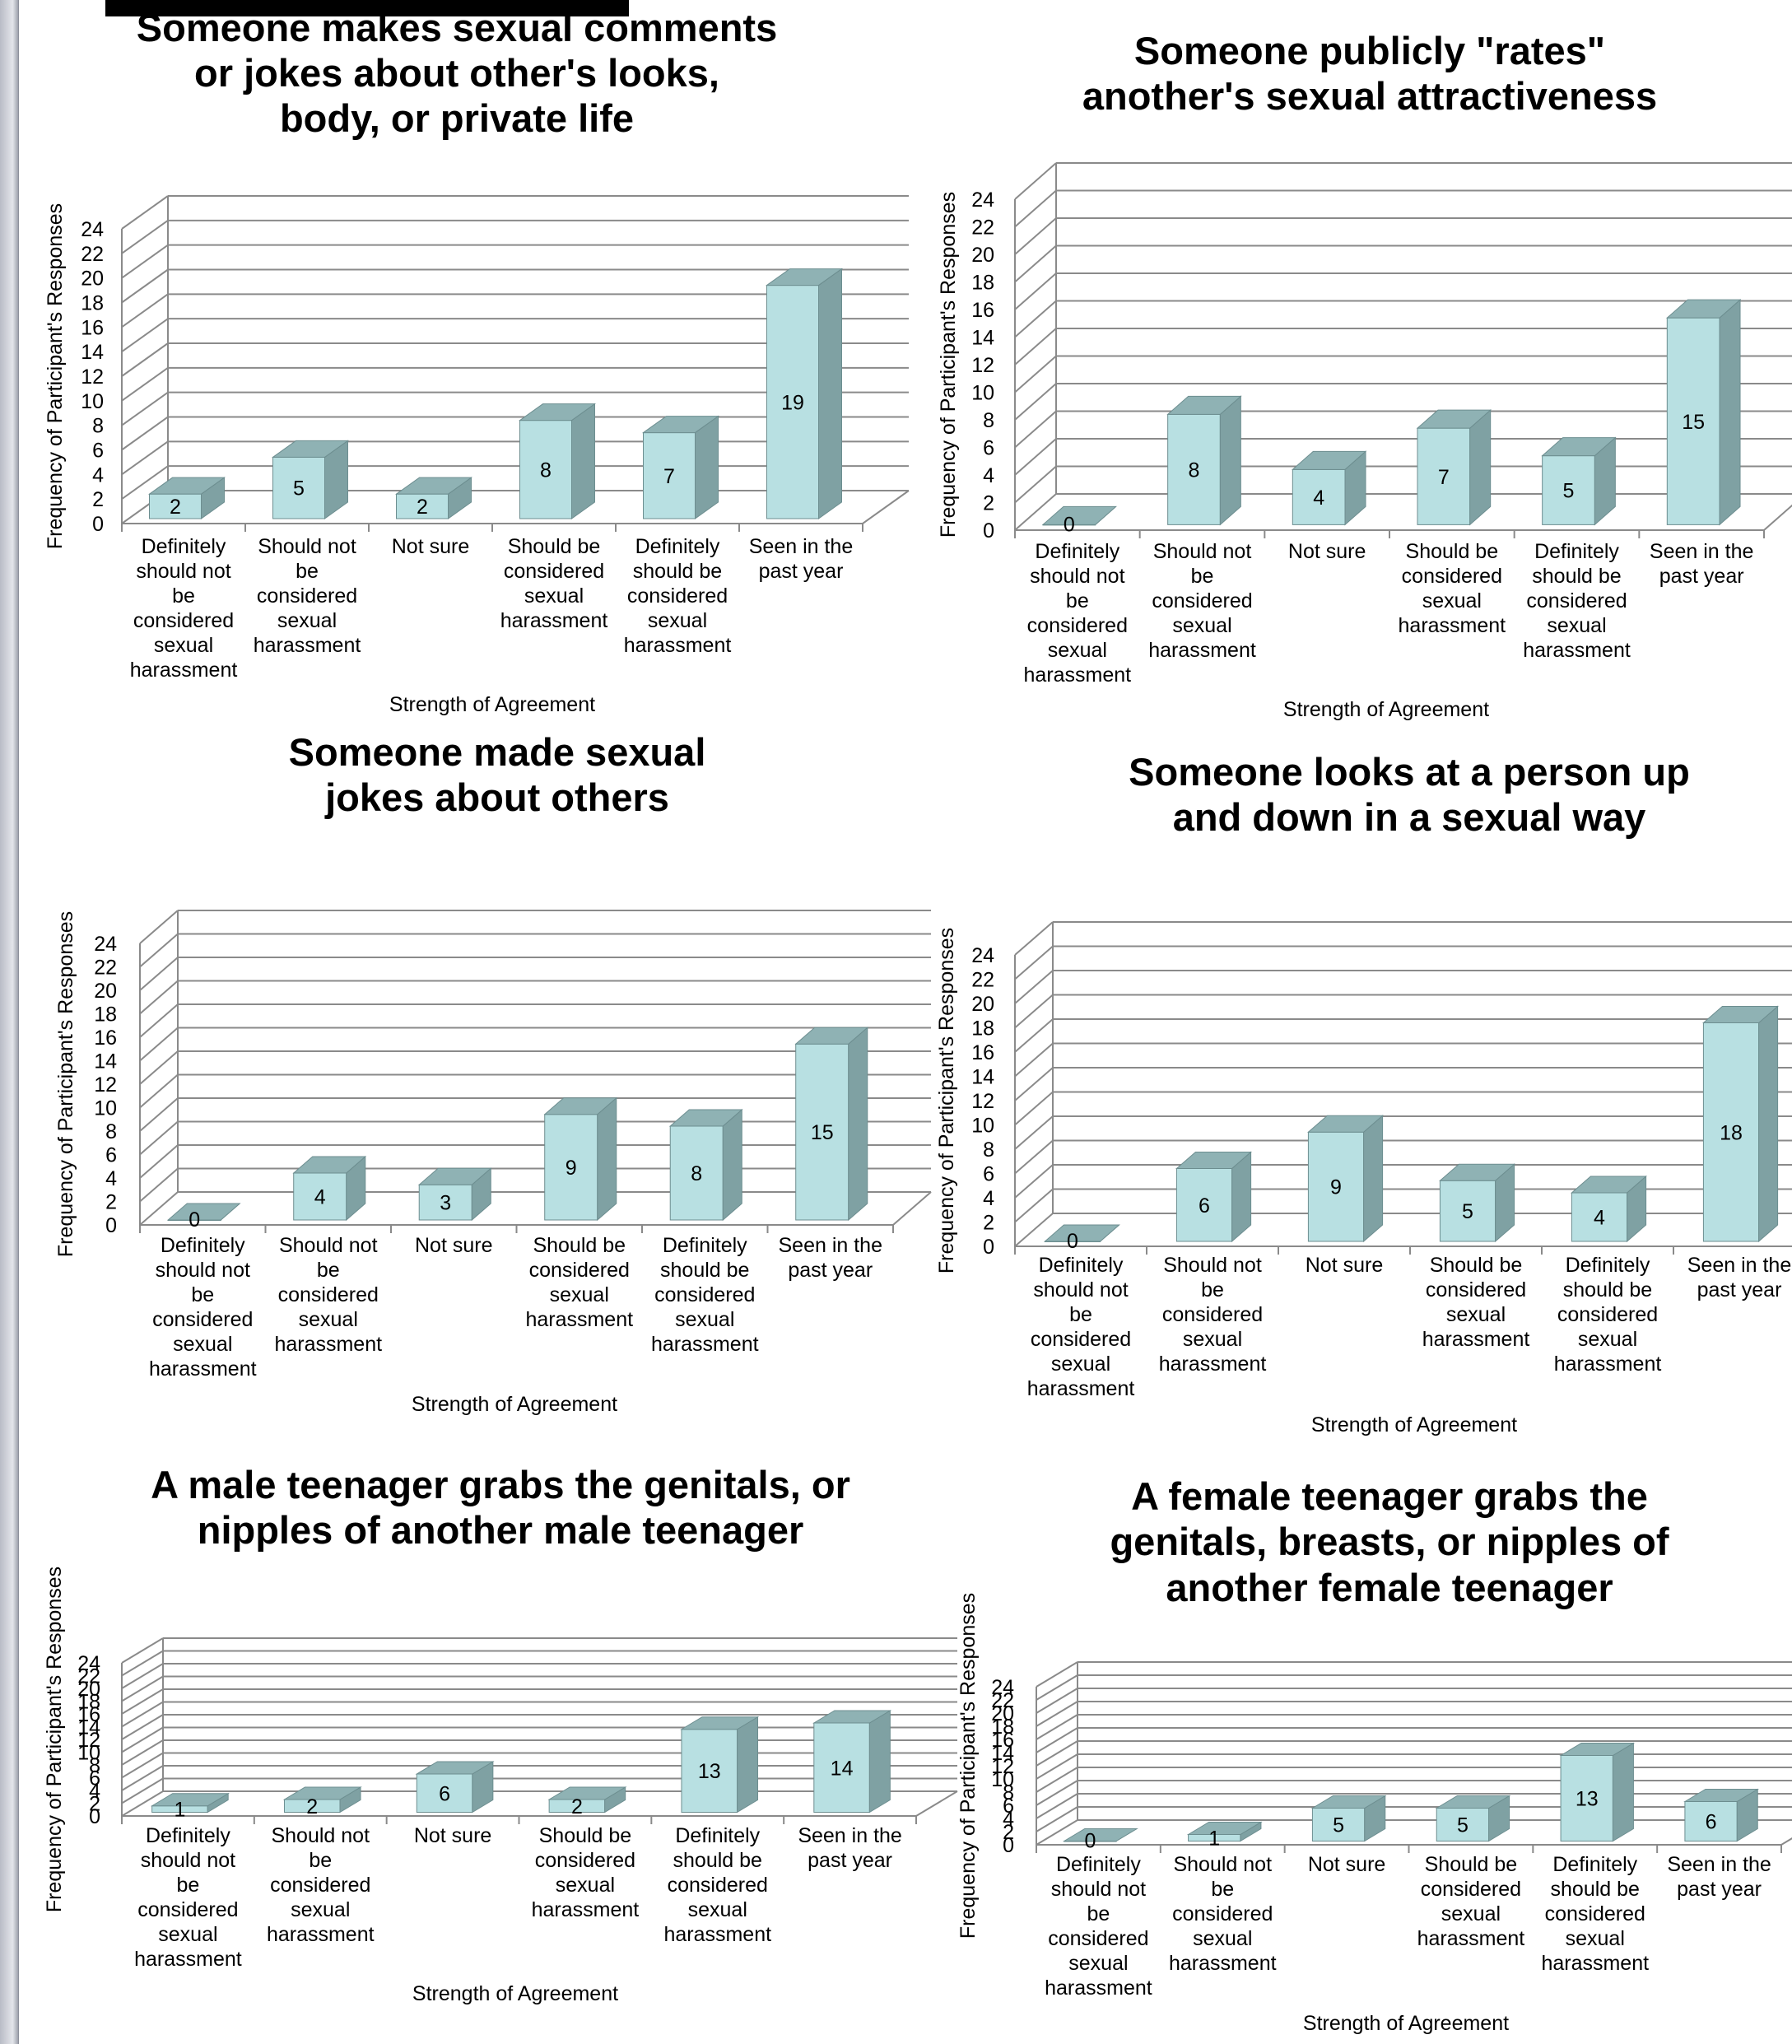 This screenshot has height=2044, width=1792. Describe the element at coordinates (982, 1029) in the screenshot. I see `y-tick-label: 18` at that location.